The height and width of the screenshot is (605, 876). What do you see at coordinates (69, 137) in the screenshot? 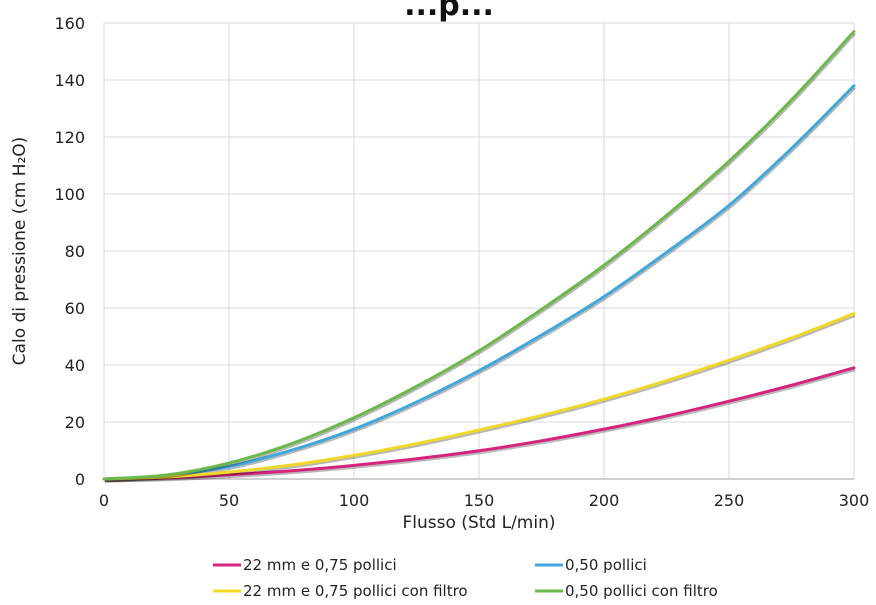
I see `y-tick-label: 120` at bounding box center [69, 137].